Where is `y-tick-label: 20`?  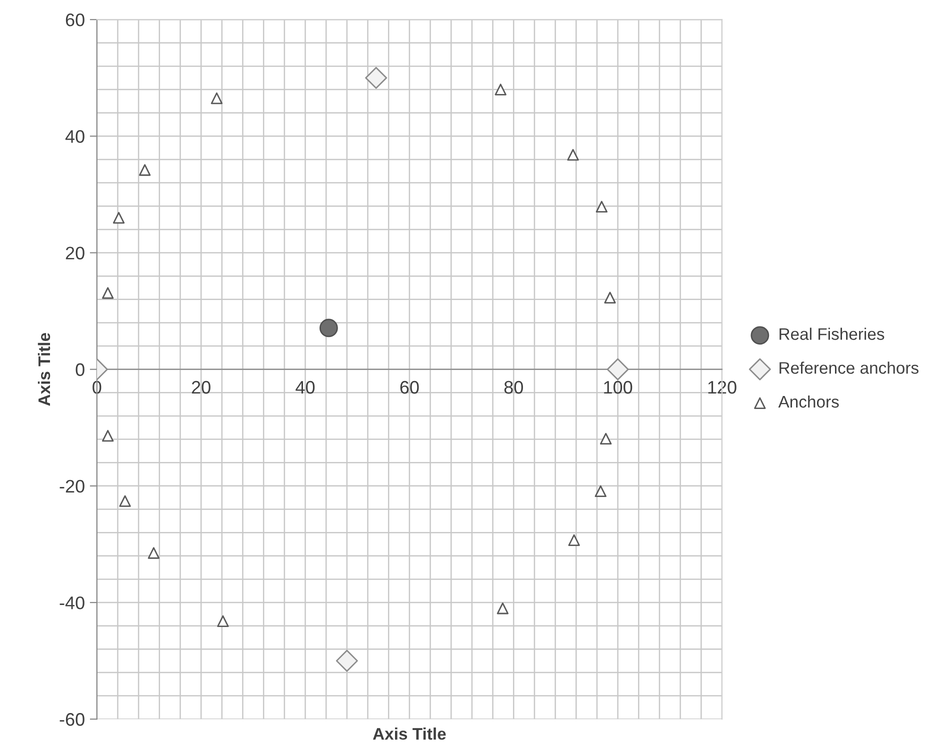
y-tick-label: 20 is located at coordinates (75, 253).